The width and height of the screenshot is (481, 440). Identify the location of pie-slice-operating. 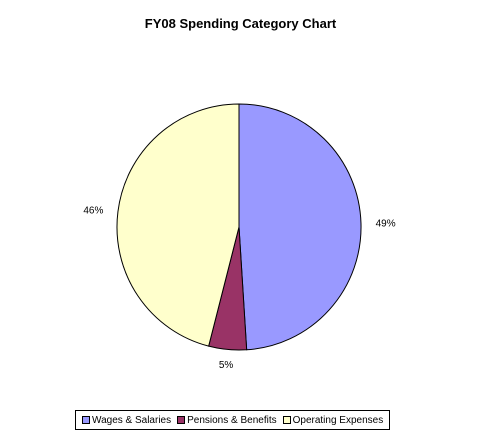
(178, 225).